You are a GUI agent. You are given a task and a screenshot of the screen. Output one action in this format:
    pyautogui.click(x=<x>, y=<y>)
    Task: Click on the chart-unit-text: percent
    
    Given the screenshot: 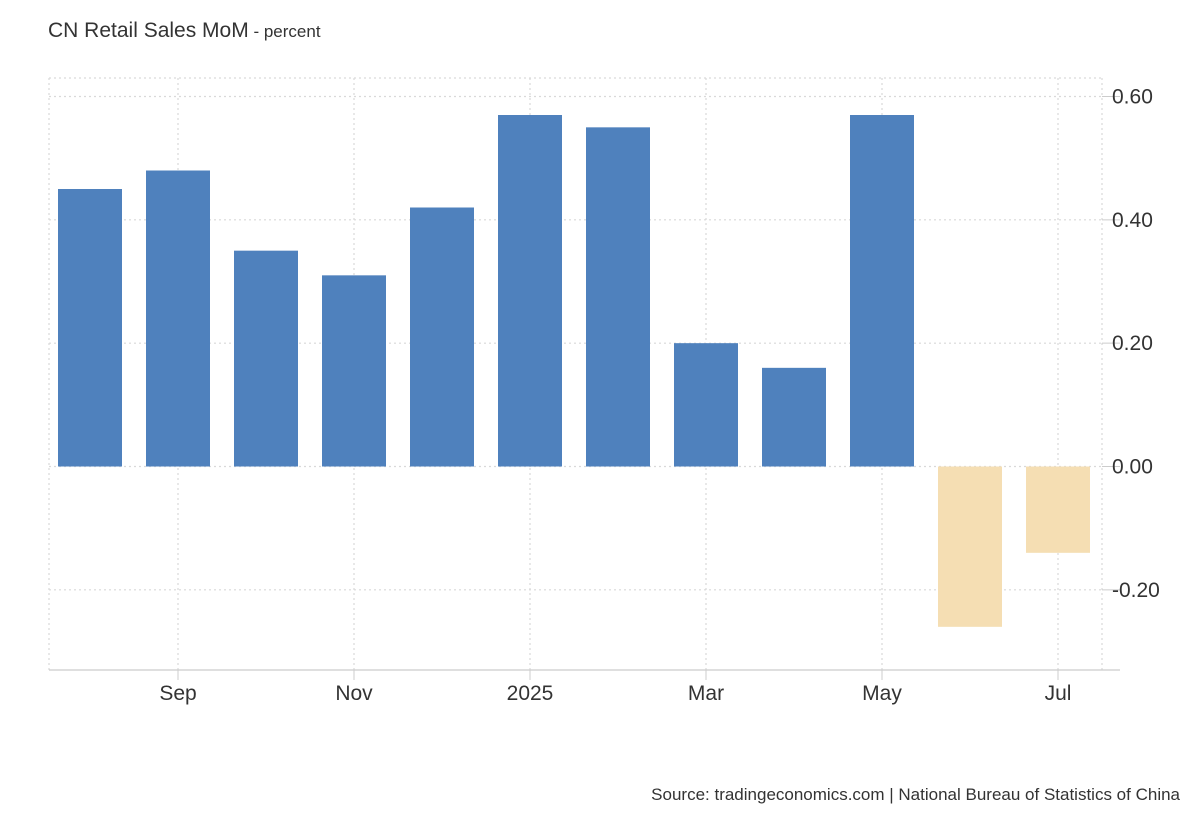 What is the action you would take?
    pyautogui.click(x=292, y=31)
    